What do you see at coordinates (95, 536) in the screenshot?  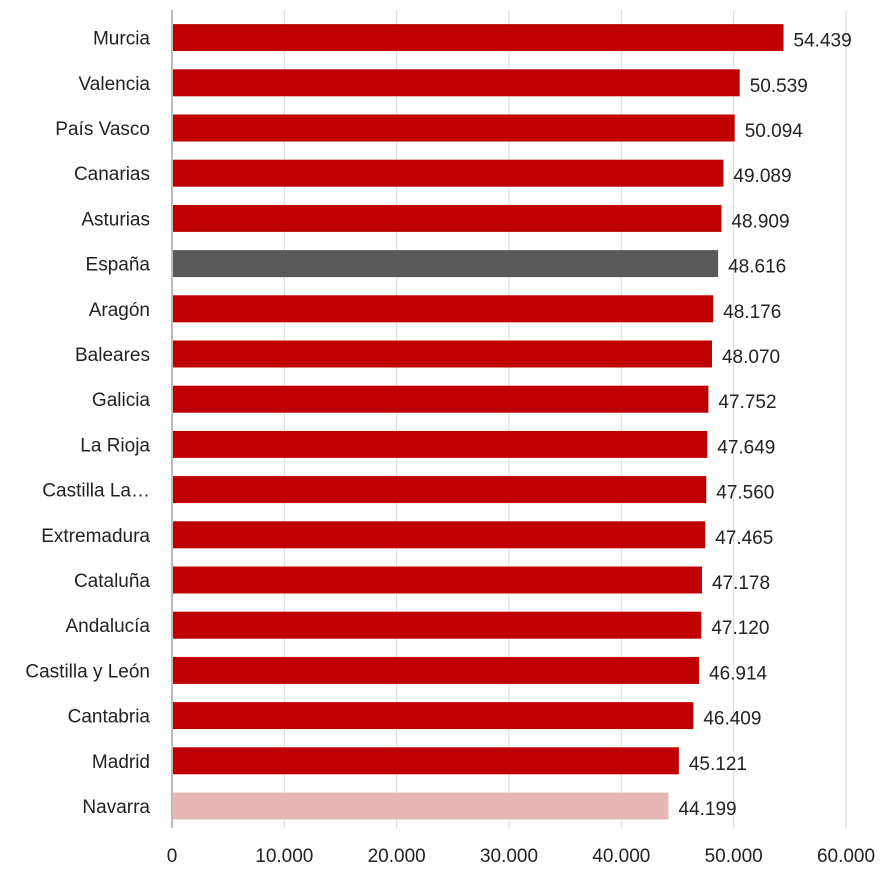 I see `category-label: Extremadura` at bounding box center [95, 536].